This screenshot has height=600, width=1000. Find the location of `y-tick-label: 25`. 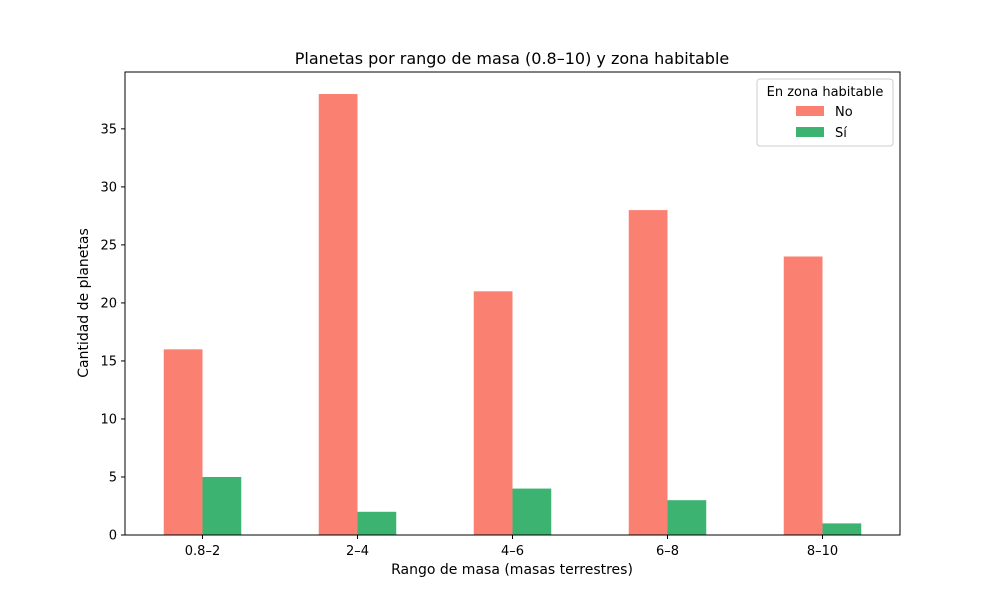

y-tick-label: 25 is located at coordinates (108, 245).